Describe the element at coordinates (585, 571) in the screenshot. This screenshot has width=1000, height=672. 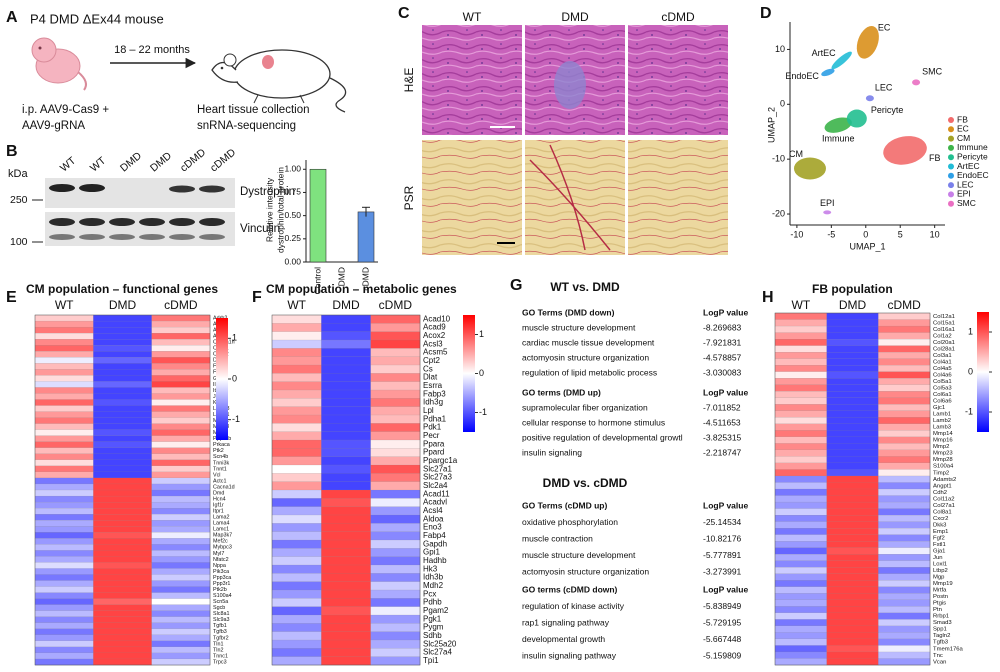
I see `go-term: actomyosin structure organization` at that location.